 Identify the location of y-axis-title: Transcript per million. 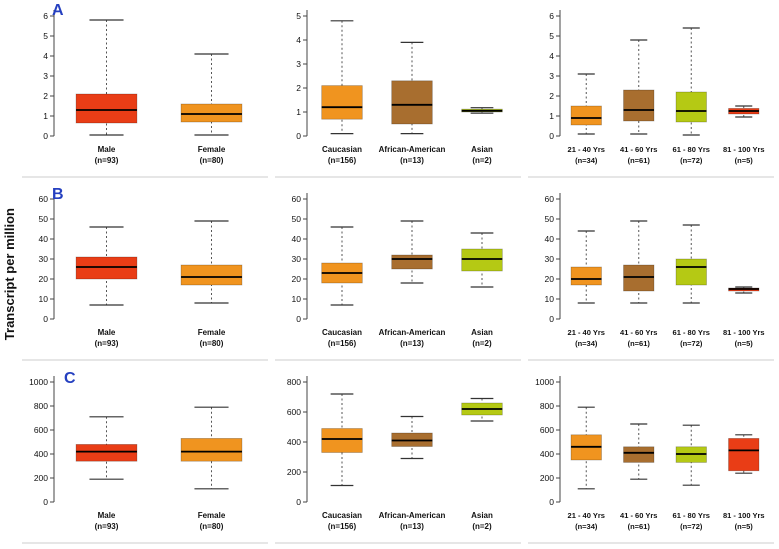
(9, 274).